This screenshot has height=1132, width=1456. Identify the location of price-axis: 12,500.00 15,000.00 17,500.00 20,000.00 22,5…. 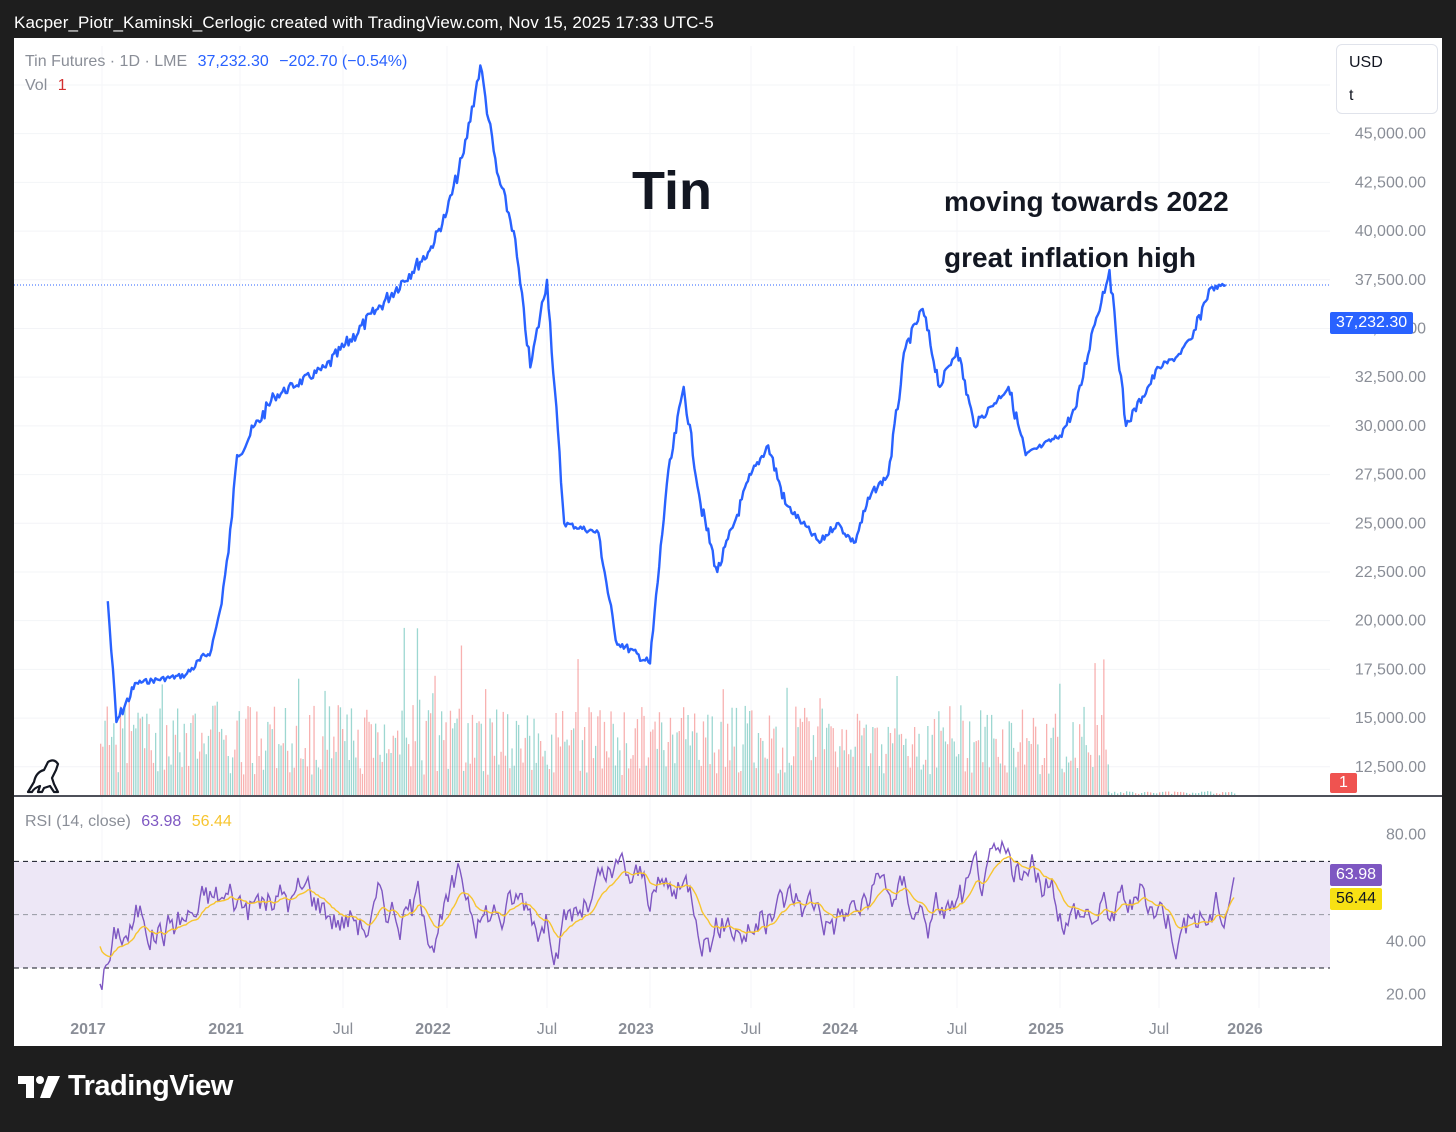
(1390, 426).